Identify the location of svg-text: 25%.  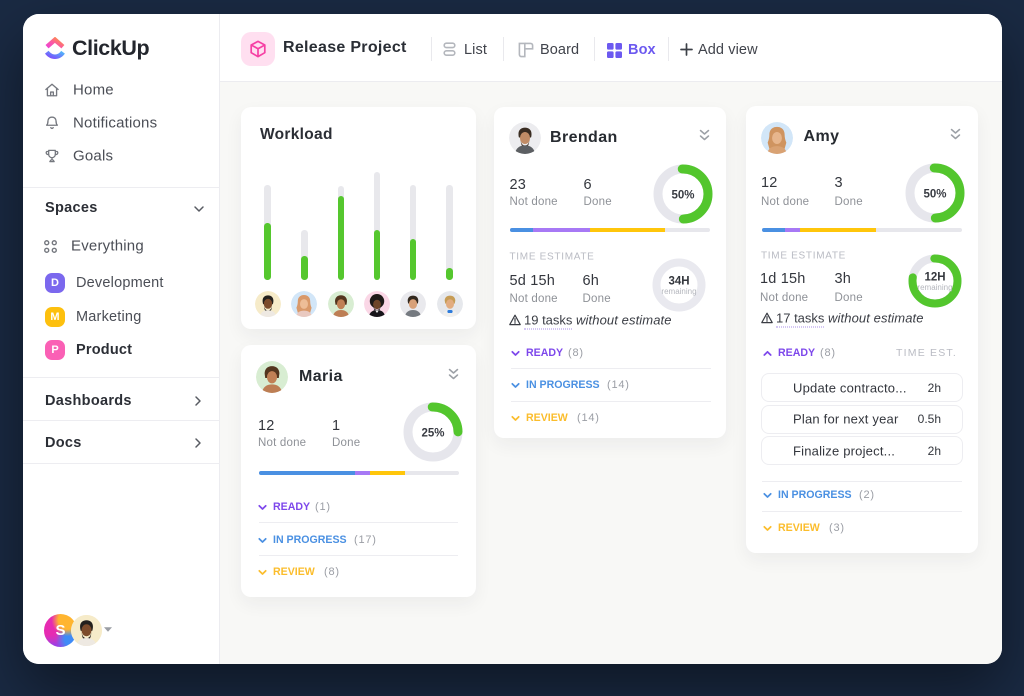
(432, 434).